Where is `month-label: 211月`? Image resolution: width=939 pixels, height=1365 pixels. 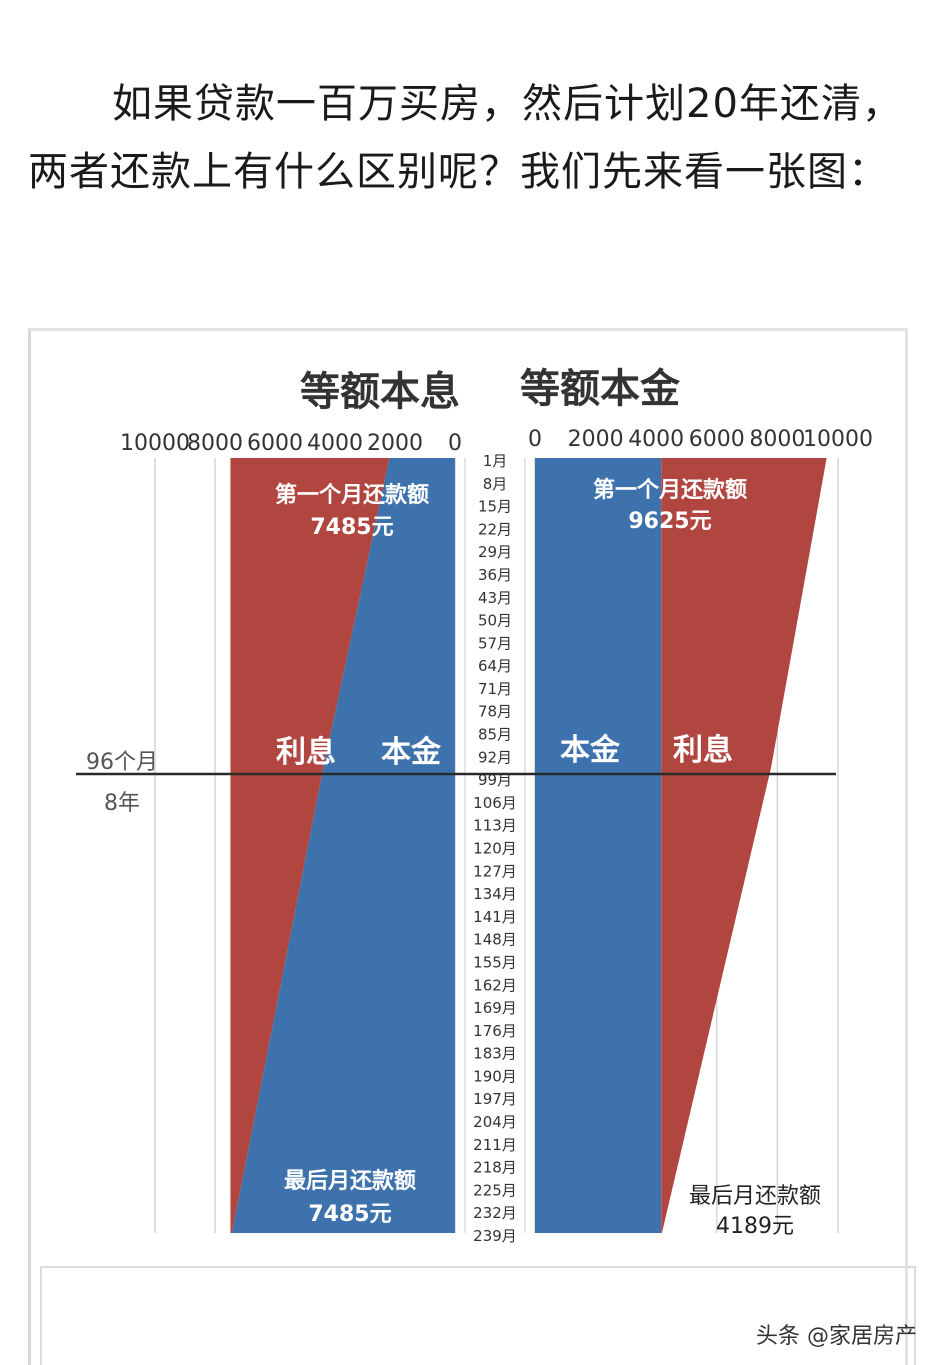
month-label: 211月 is located at coordinates (495, 1145).